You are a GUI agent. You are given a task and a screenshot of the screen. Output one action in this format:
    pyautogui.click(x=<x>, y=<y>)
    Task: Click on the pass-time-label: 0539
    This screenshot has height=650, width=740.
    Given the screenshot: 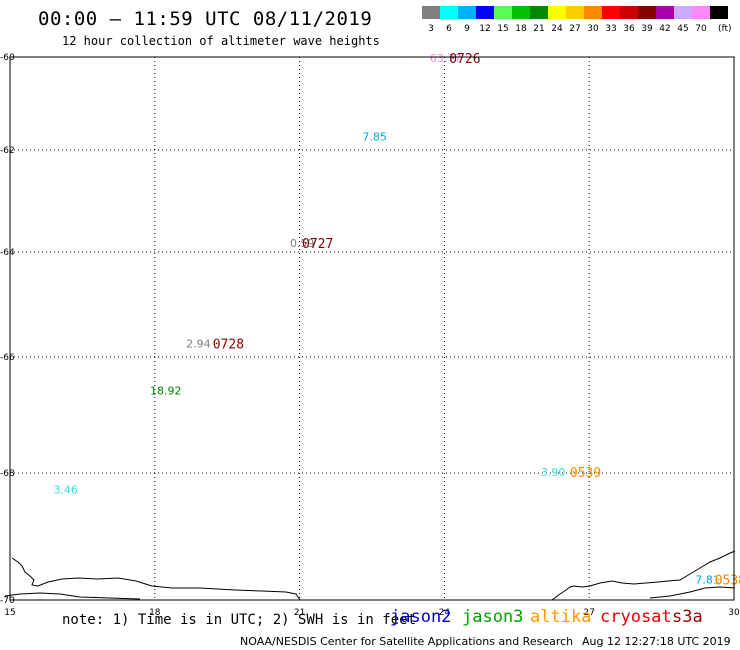 What is the action you would take?
    pyautogui.click(x=585, y=473)
    